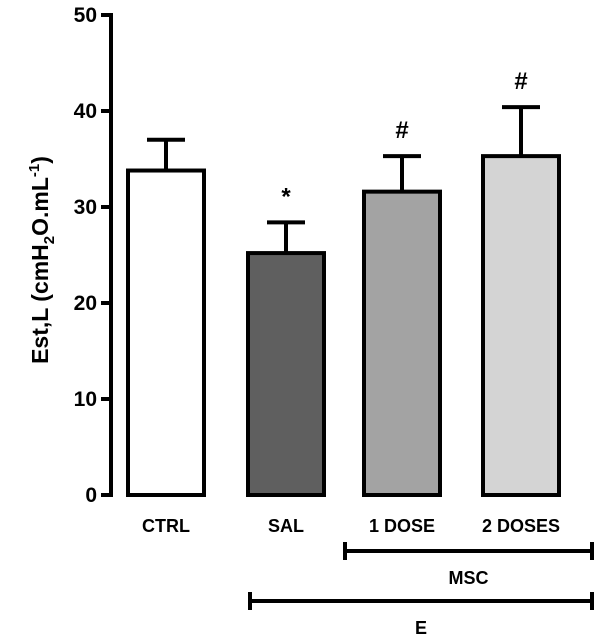  Describe the element at coordinates (469, 578) in the screenshot. I see `group-label-0: MSC` at that location.